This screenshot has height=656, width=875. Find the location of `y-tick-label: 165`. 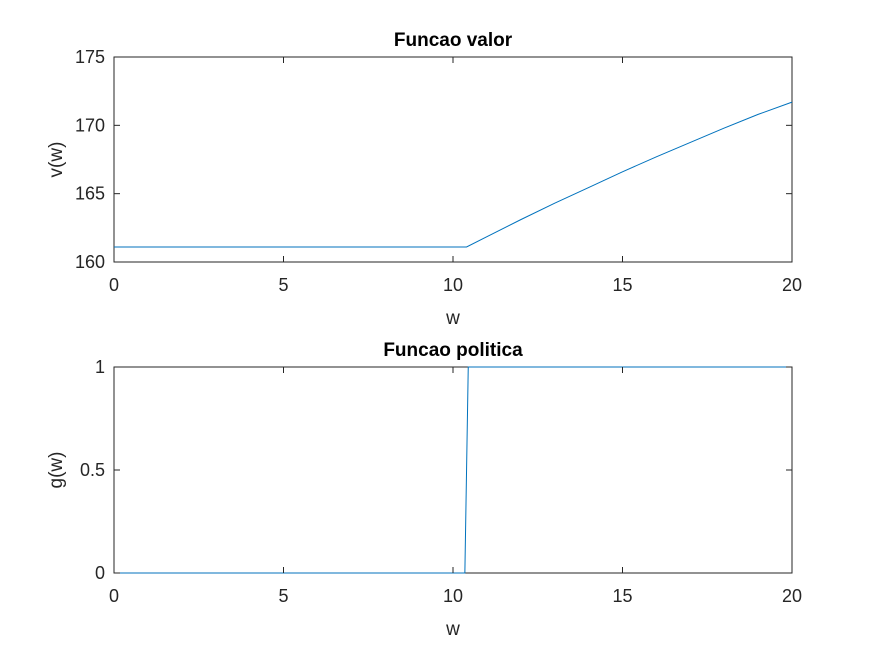

y-tick-label: 165 is located at coordinates (90, 194).